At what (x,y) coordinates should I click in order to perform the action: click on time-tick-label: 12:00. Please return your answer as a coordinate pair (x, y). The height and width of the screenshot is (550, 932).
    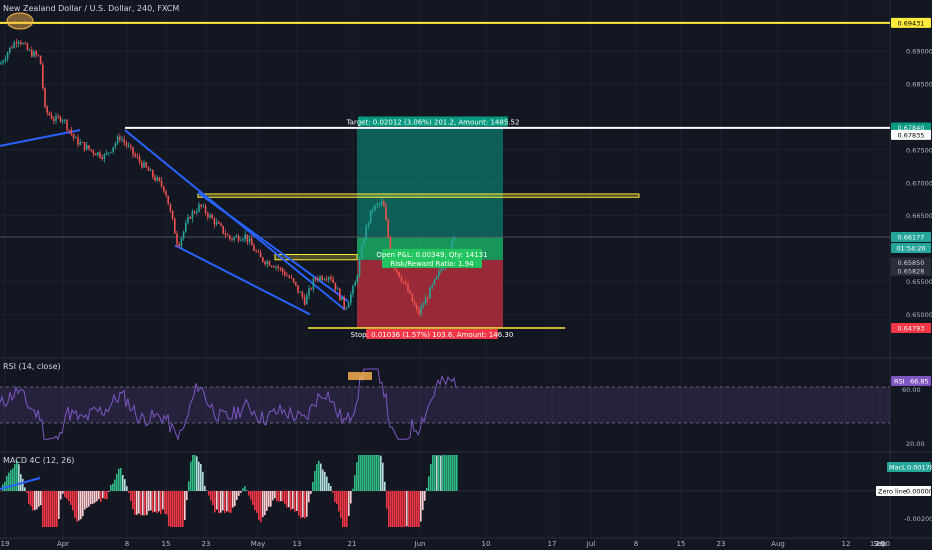
    Looking at the image, I should click on (880, 544).